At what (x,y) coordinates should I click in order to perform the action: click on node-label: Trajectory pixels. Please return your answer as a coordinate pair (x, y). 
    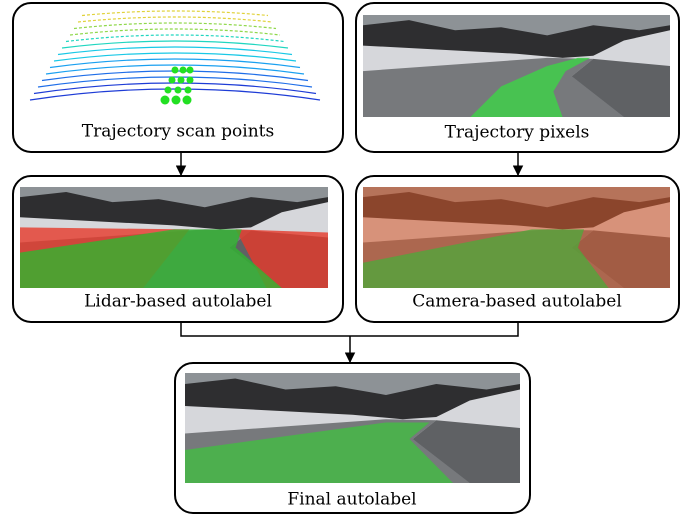
    Looking at the image, I should click on (517, 133).